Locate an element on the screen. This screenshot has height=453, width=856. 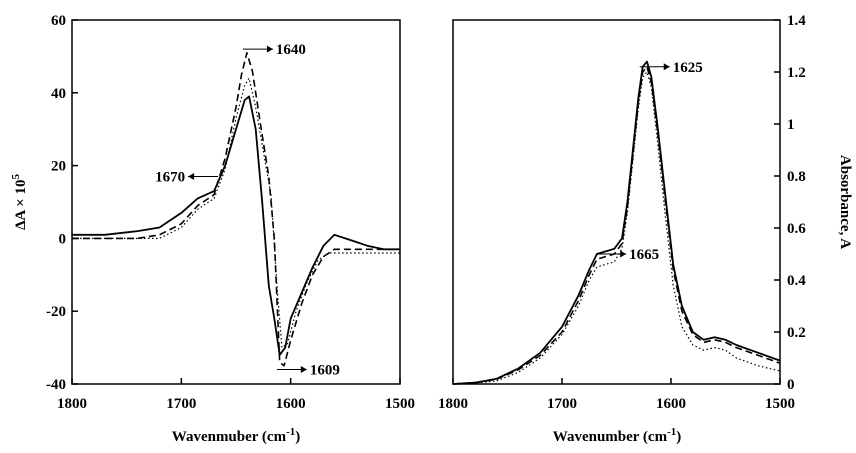
annotation-label: 1665 is located at coordinates (644, 255).